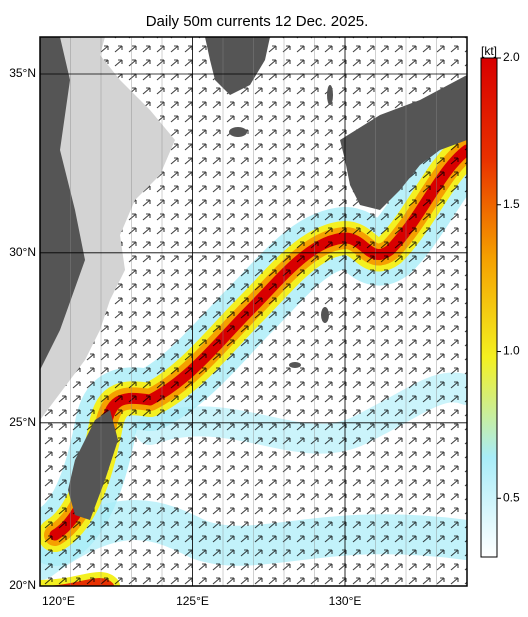 The image size is (528, 617). I want to click on y-tick-label: 25°N, so click(22, 422).